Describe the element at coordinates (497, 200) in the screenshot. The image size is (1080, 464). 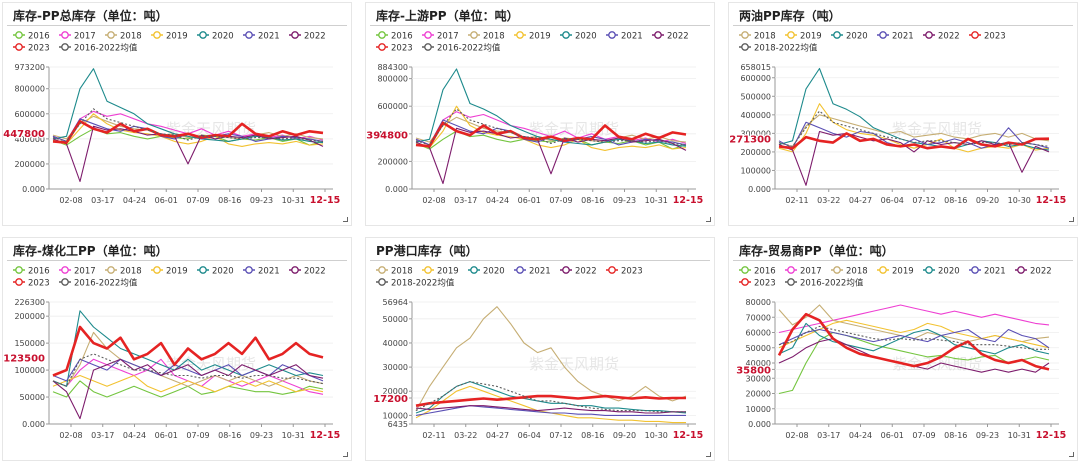
I see `x-tick-label: 04-24` at that location.